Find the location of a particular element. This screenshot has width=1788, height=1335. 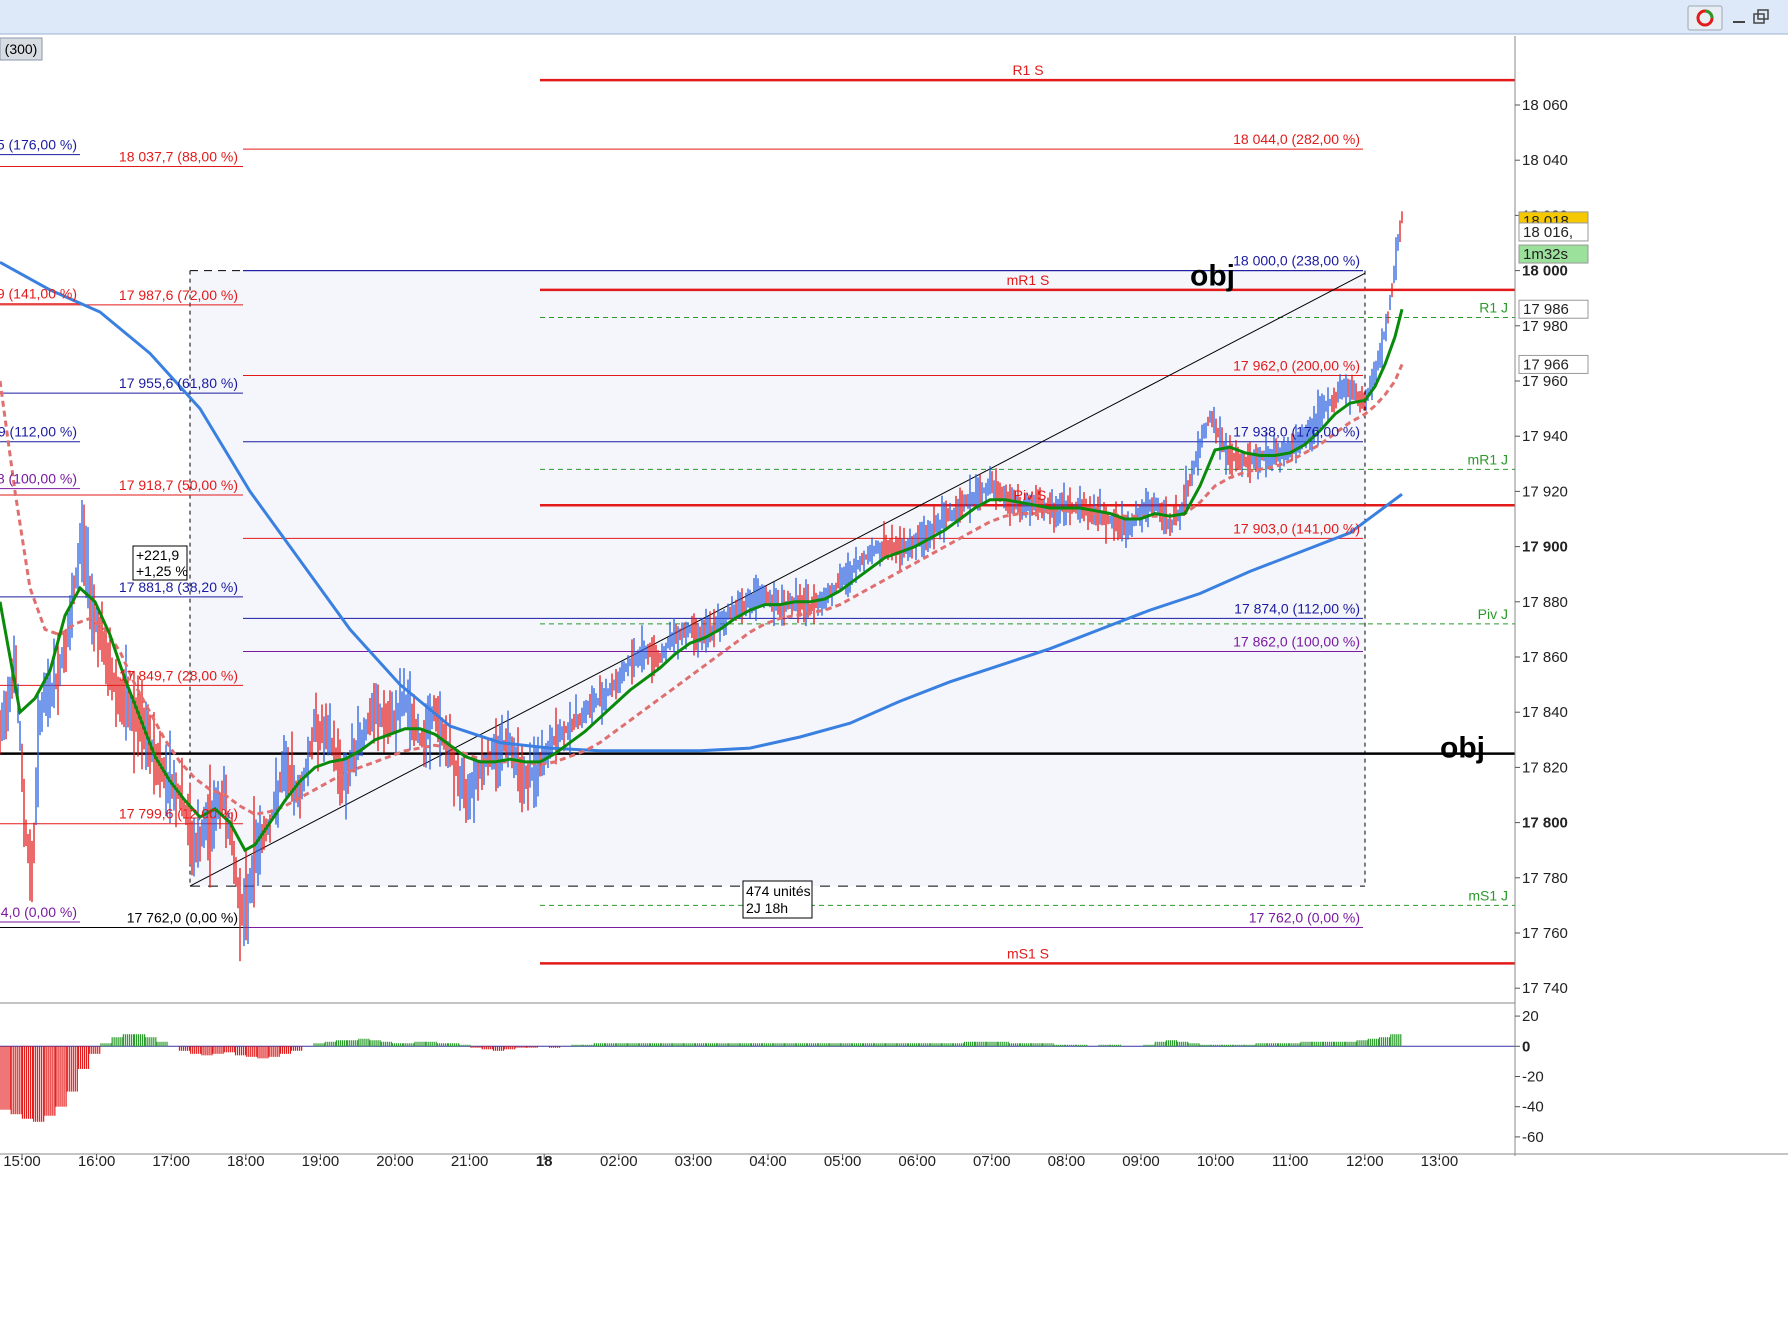

indicator-tick-label: 0 is located at coordinates (1526, 1046).